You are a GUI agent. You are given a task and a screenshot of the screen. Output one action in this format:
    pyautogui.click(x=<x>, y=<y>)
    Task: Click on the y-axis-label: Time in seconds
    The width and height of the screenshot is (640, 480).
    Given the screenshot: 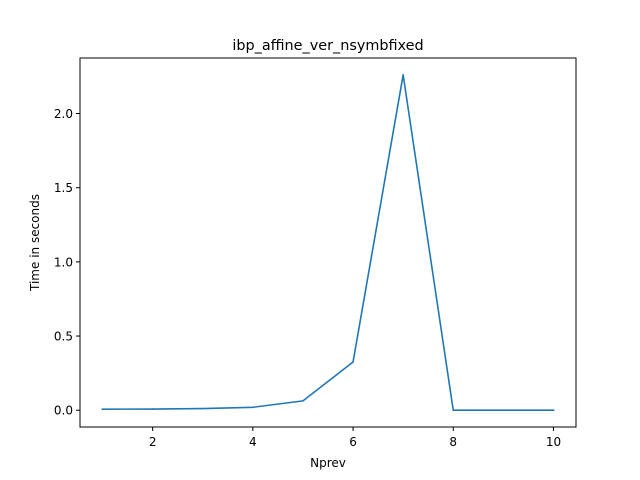 What is the action you would take?
    pyautogui.click(x=35, y=243)
    